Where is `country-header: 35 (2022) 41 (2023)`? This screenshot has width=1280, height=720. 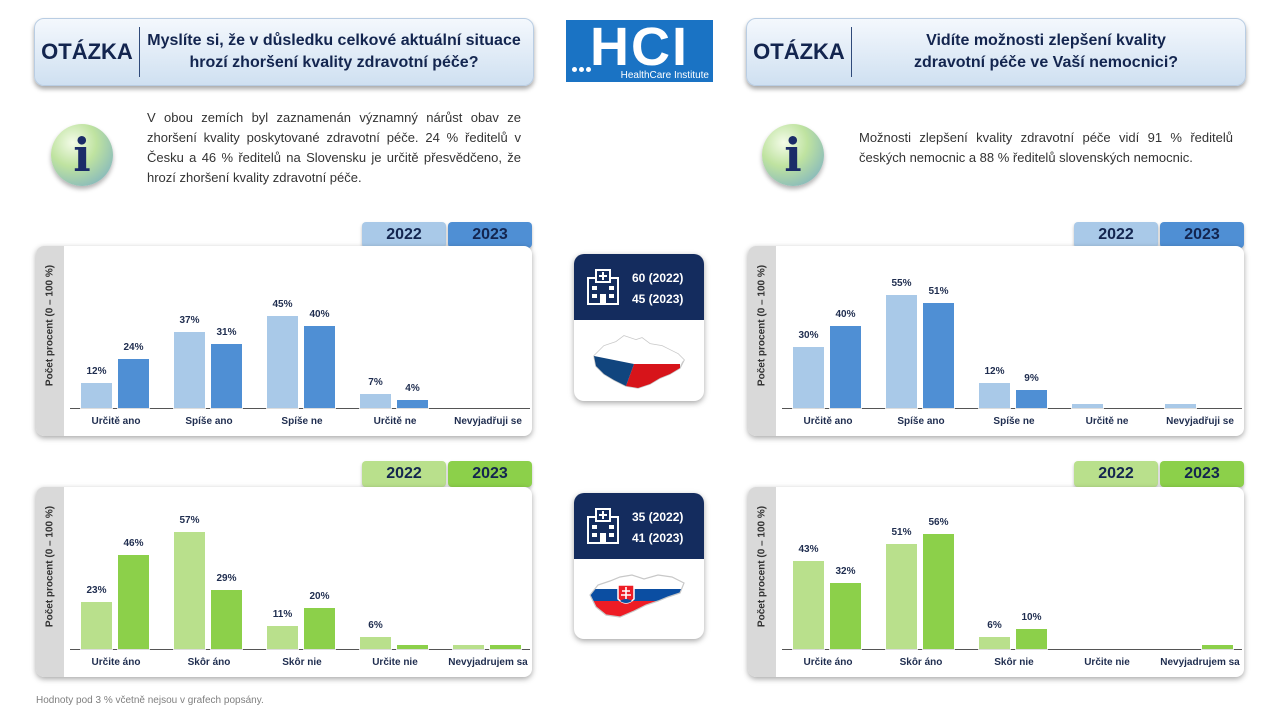 country-header: 35 (2022) 41 (2023) is located at coordinates (639, 526).